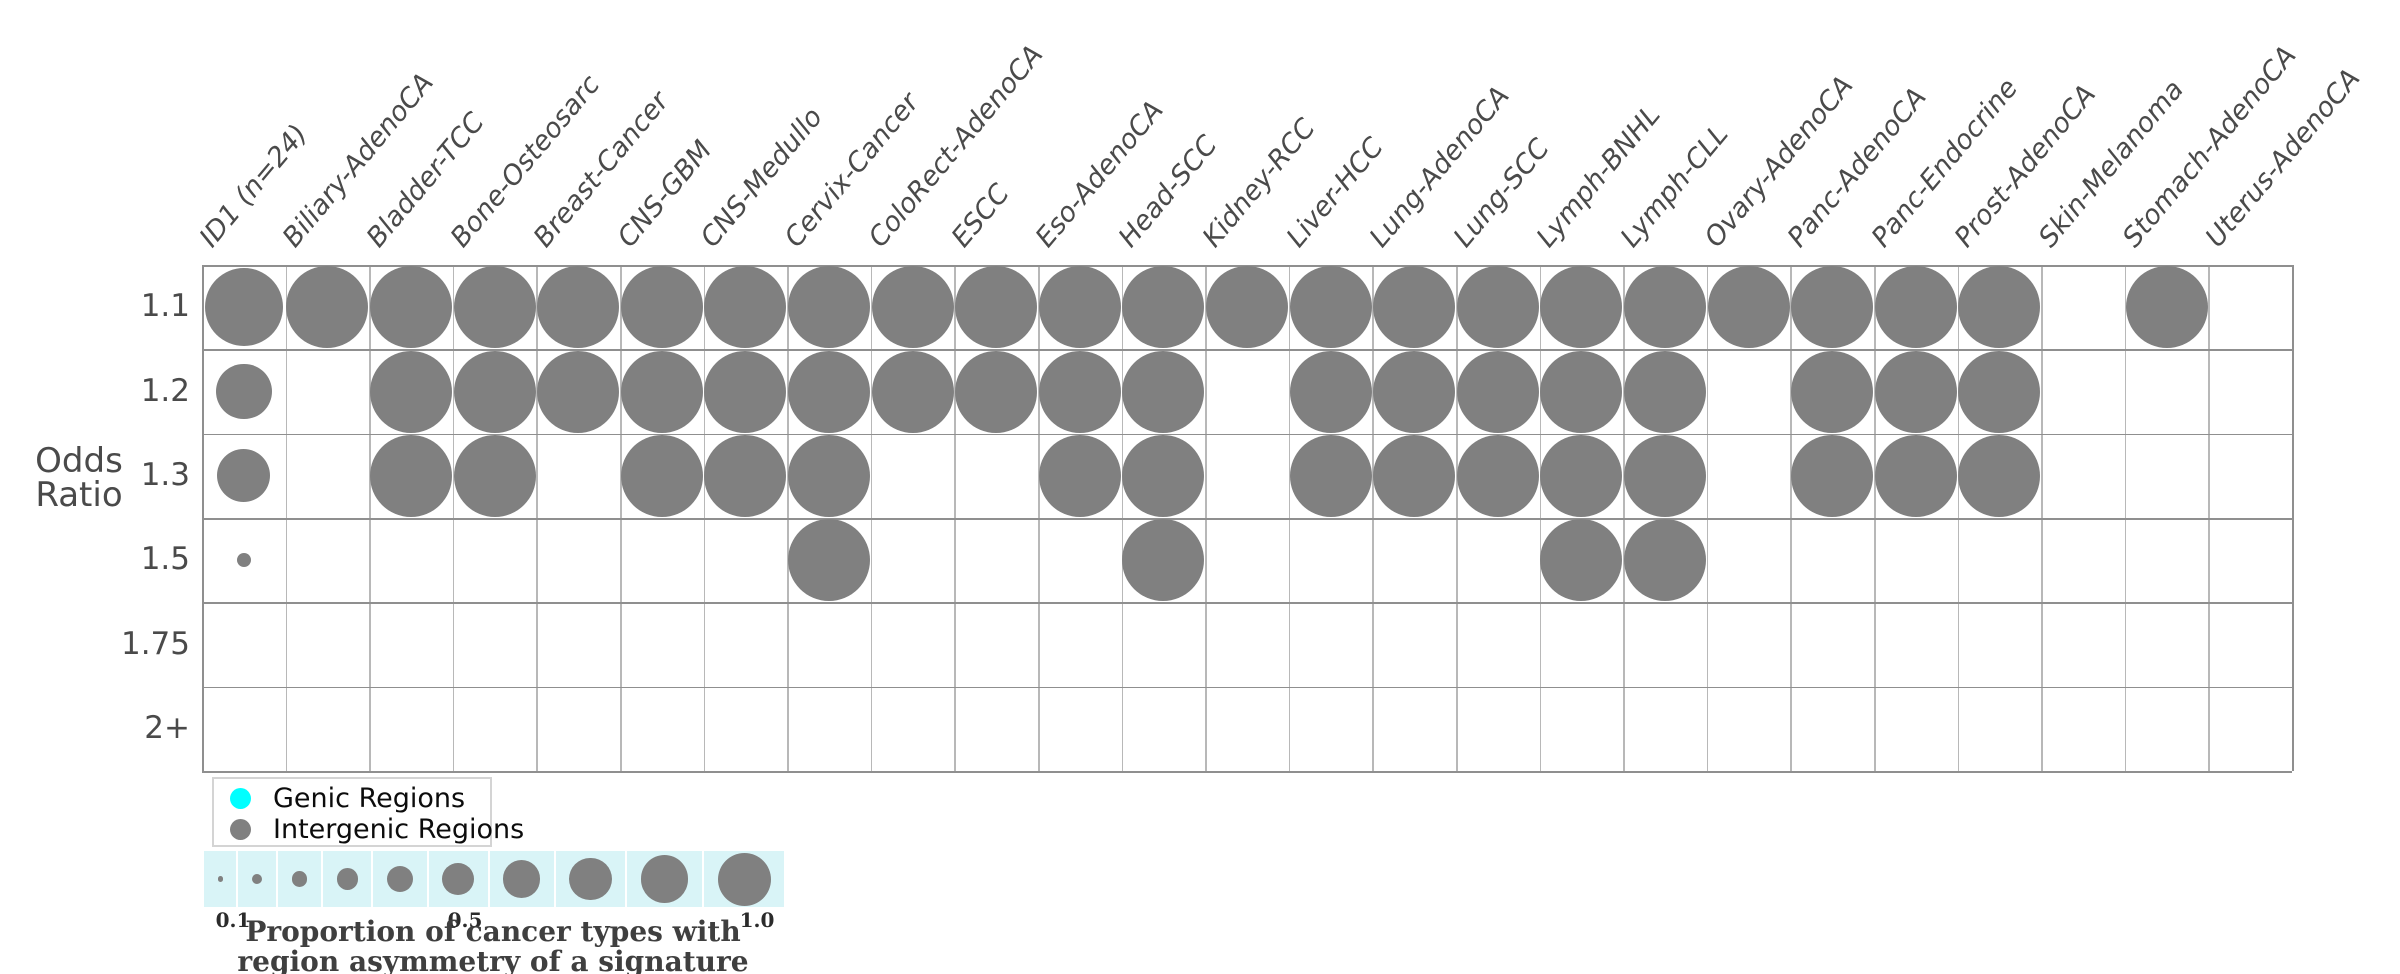 The height and width of the screenshot is (974, 2400). What do you see at coordinates (165, 474) in the screenshot?
I see `y-tick-label-1.3: 1.3` at bounding box center [165, 474].